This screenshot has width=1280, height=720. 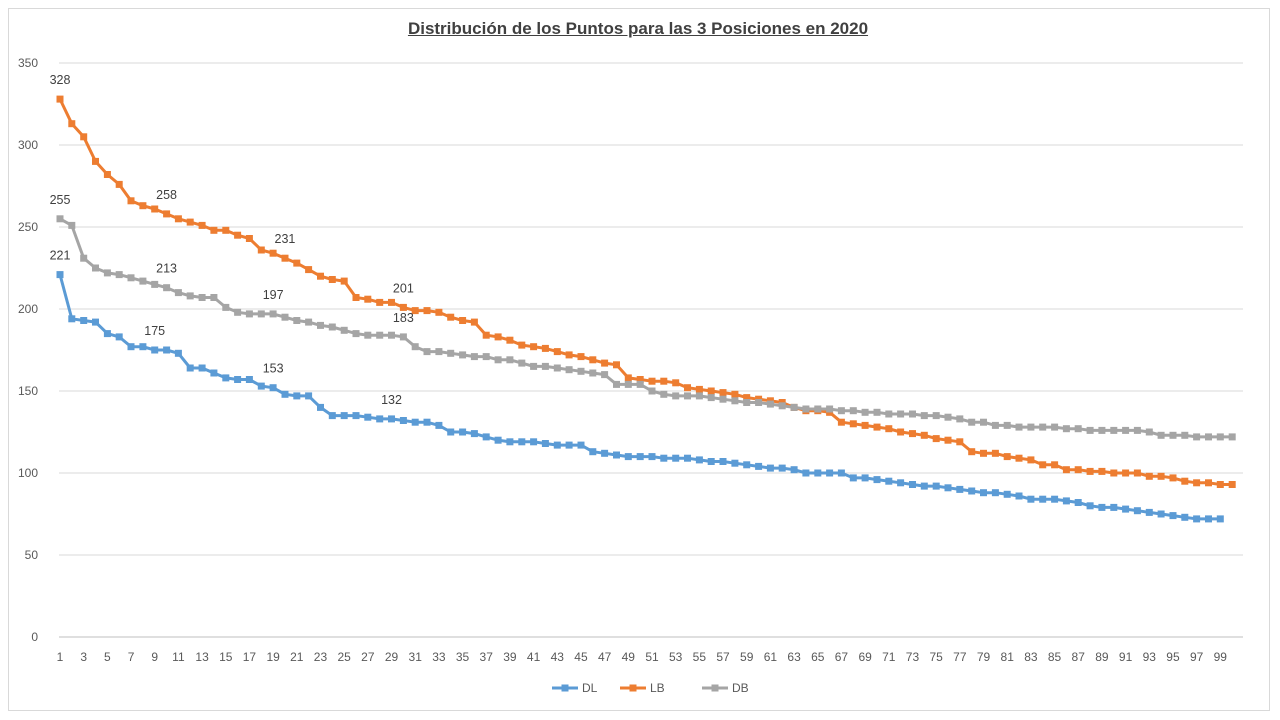 What do you see at coordinates (642, 688) in the screenshot?
I see `legend-item-lb: LB` at bounding box center [642, 688].